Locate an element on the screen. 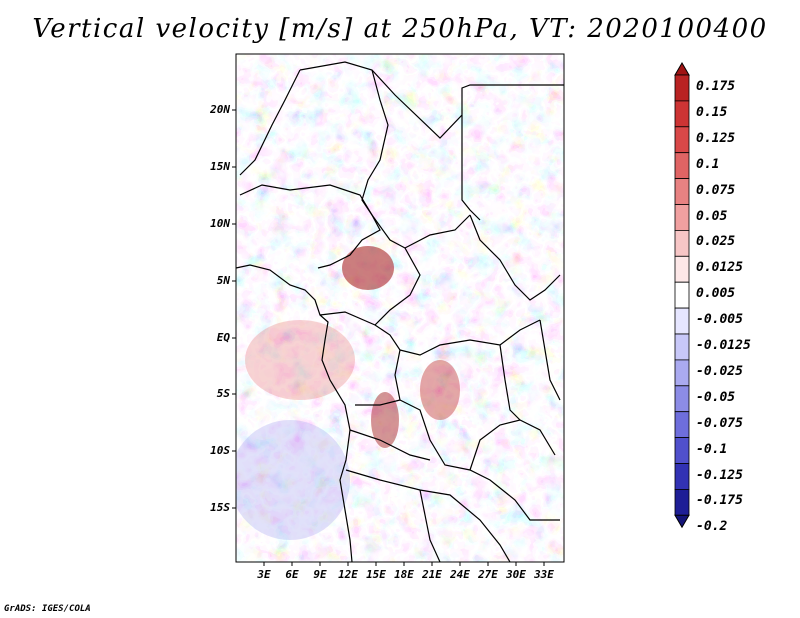  lat-label: 20N is located at coordinates (220, 109).